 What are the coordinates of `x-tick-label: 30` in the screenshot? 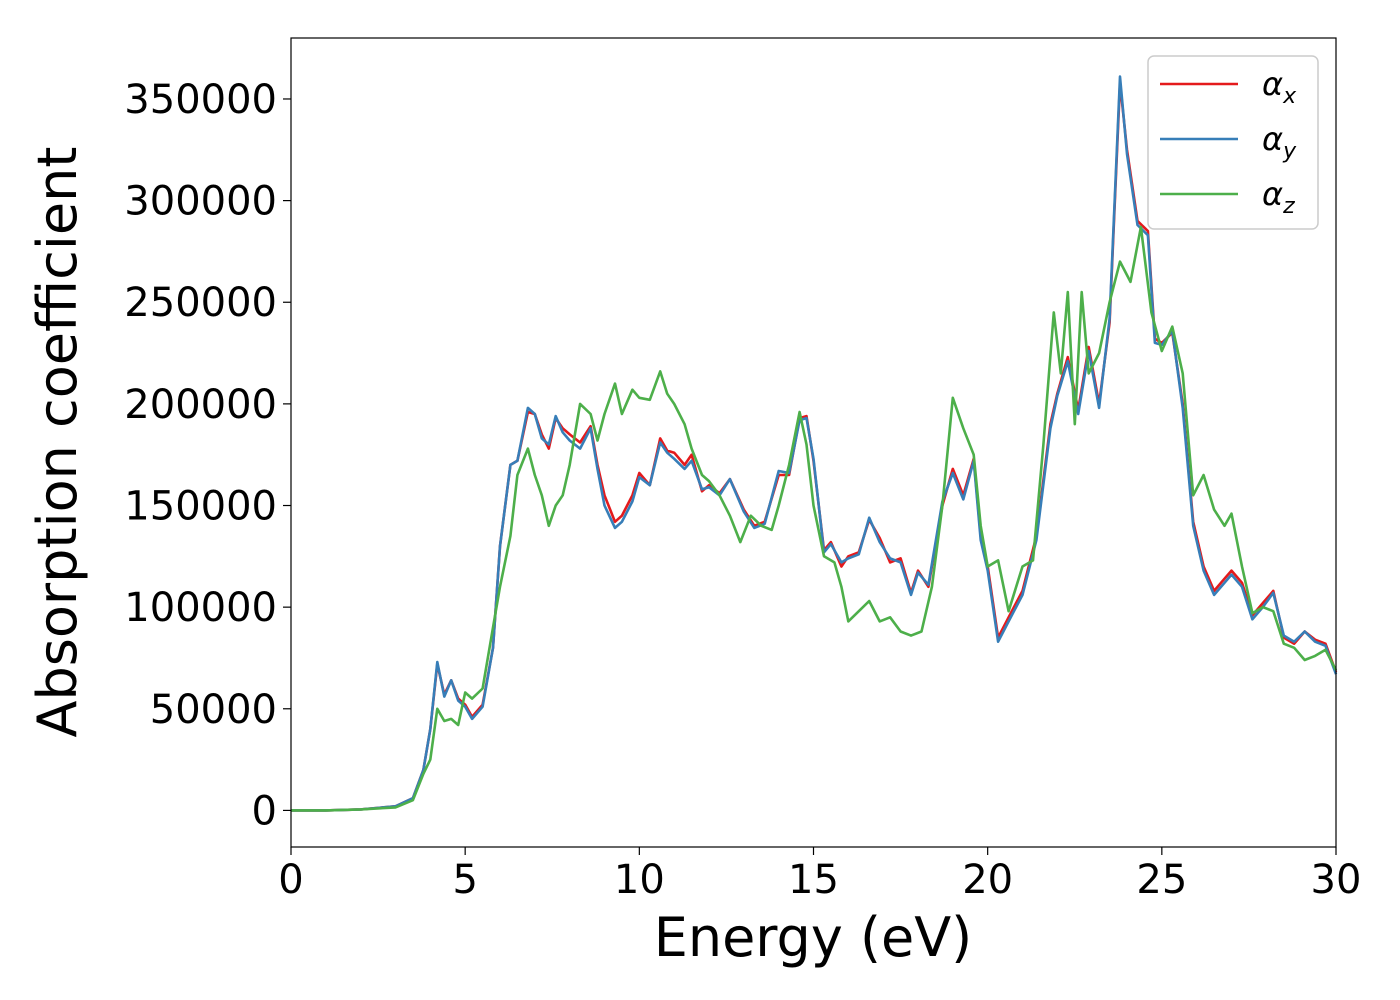 It's located at (1336, 880).